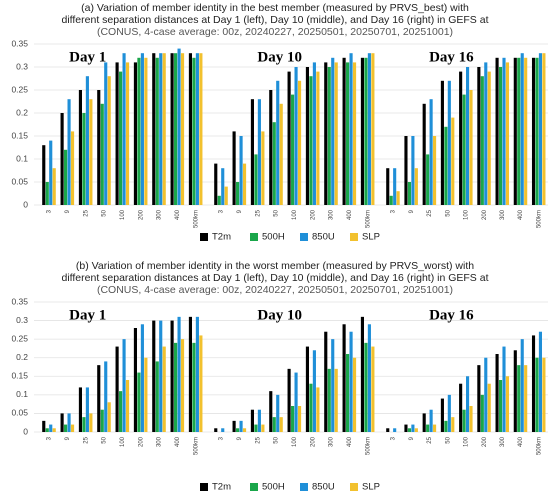 This screenshot has height=495, width=550. Describe the element at coordinates (22, 357) in the screenshot. I see `y-tick-label: 0.2` at that location.